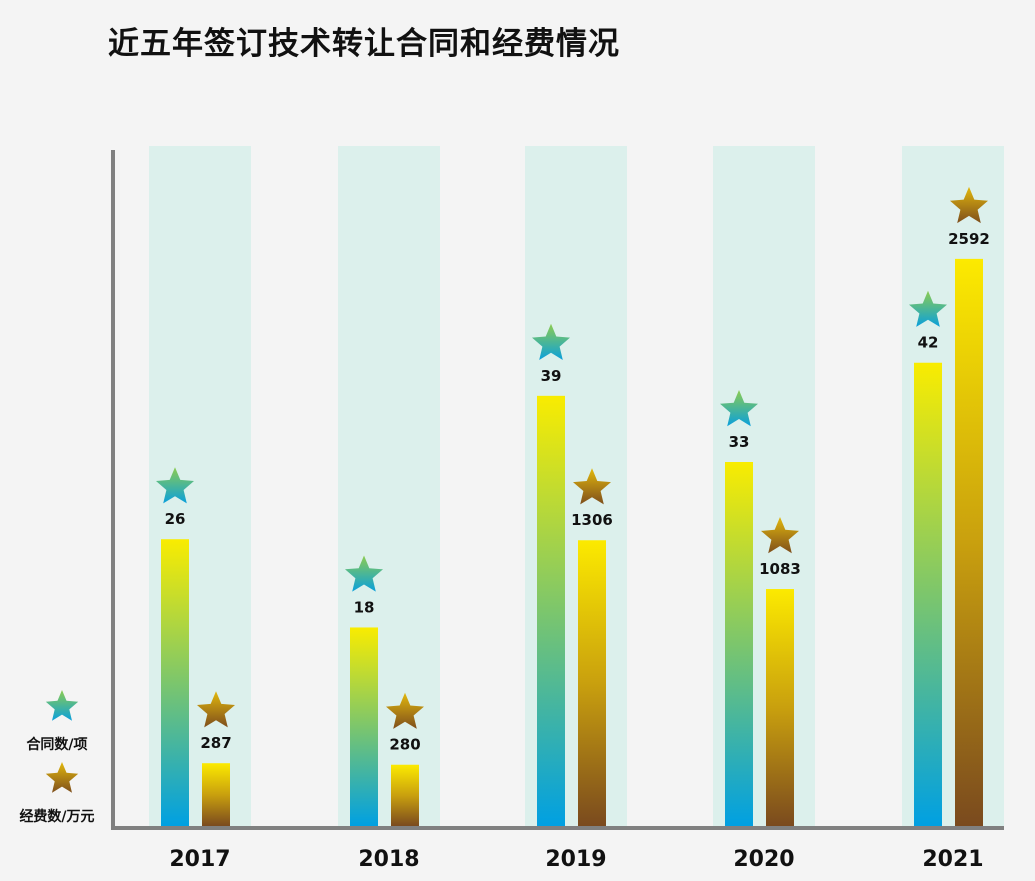 This screenshot has height=881, width=1035. I want to click on chart-title: 近五年签订技术转让合同和经费情况, so click(364, 44).